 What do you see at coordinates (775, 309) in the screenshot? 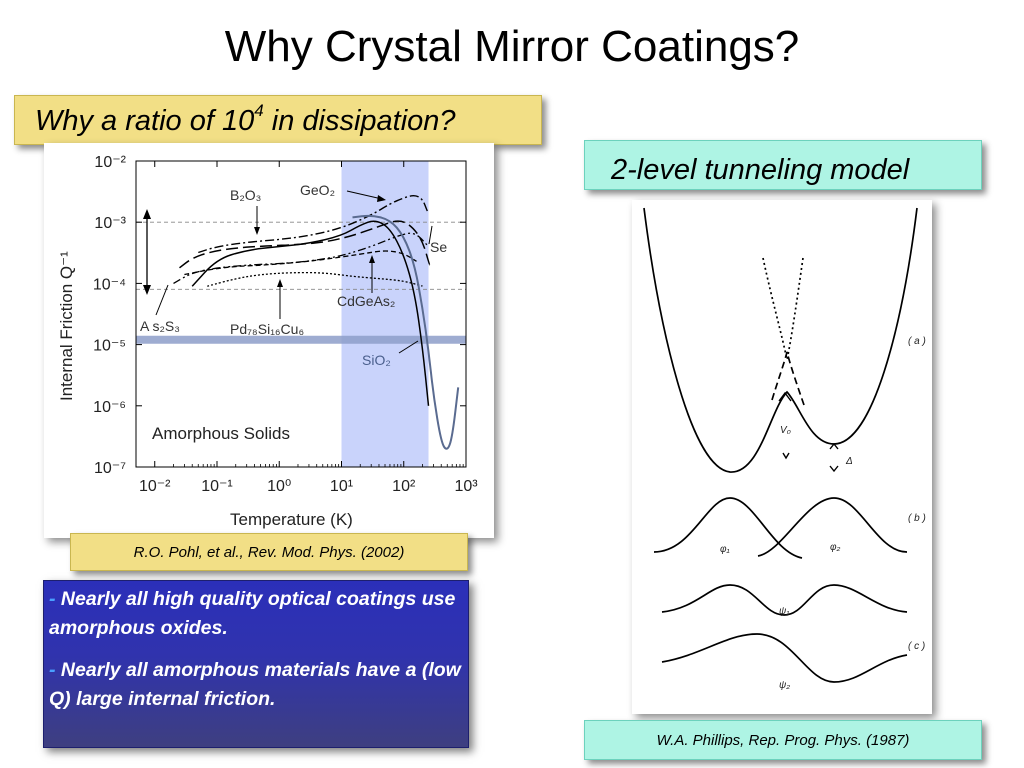
I see `left-well-extension` at bounding box center [775, 309].